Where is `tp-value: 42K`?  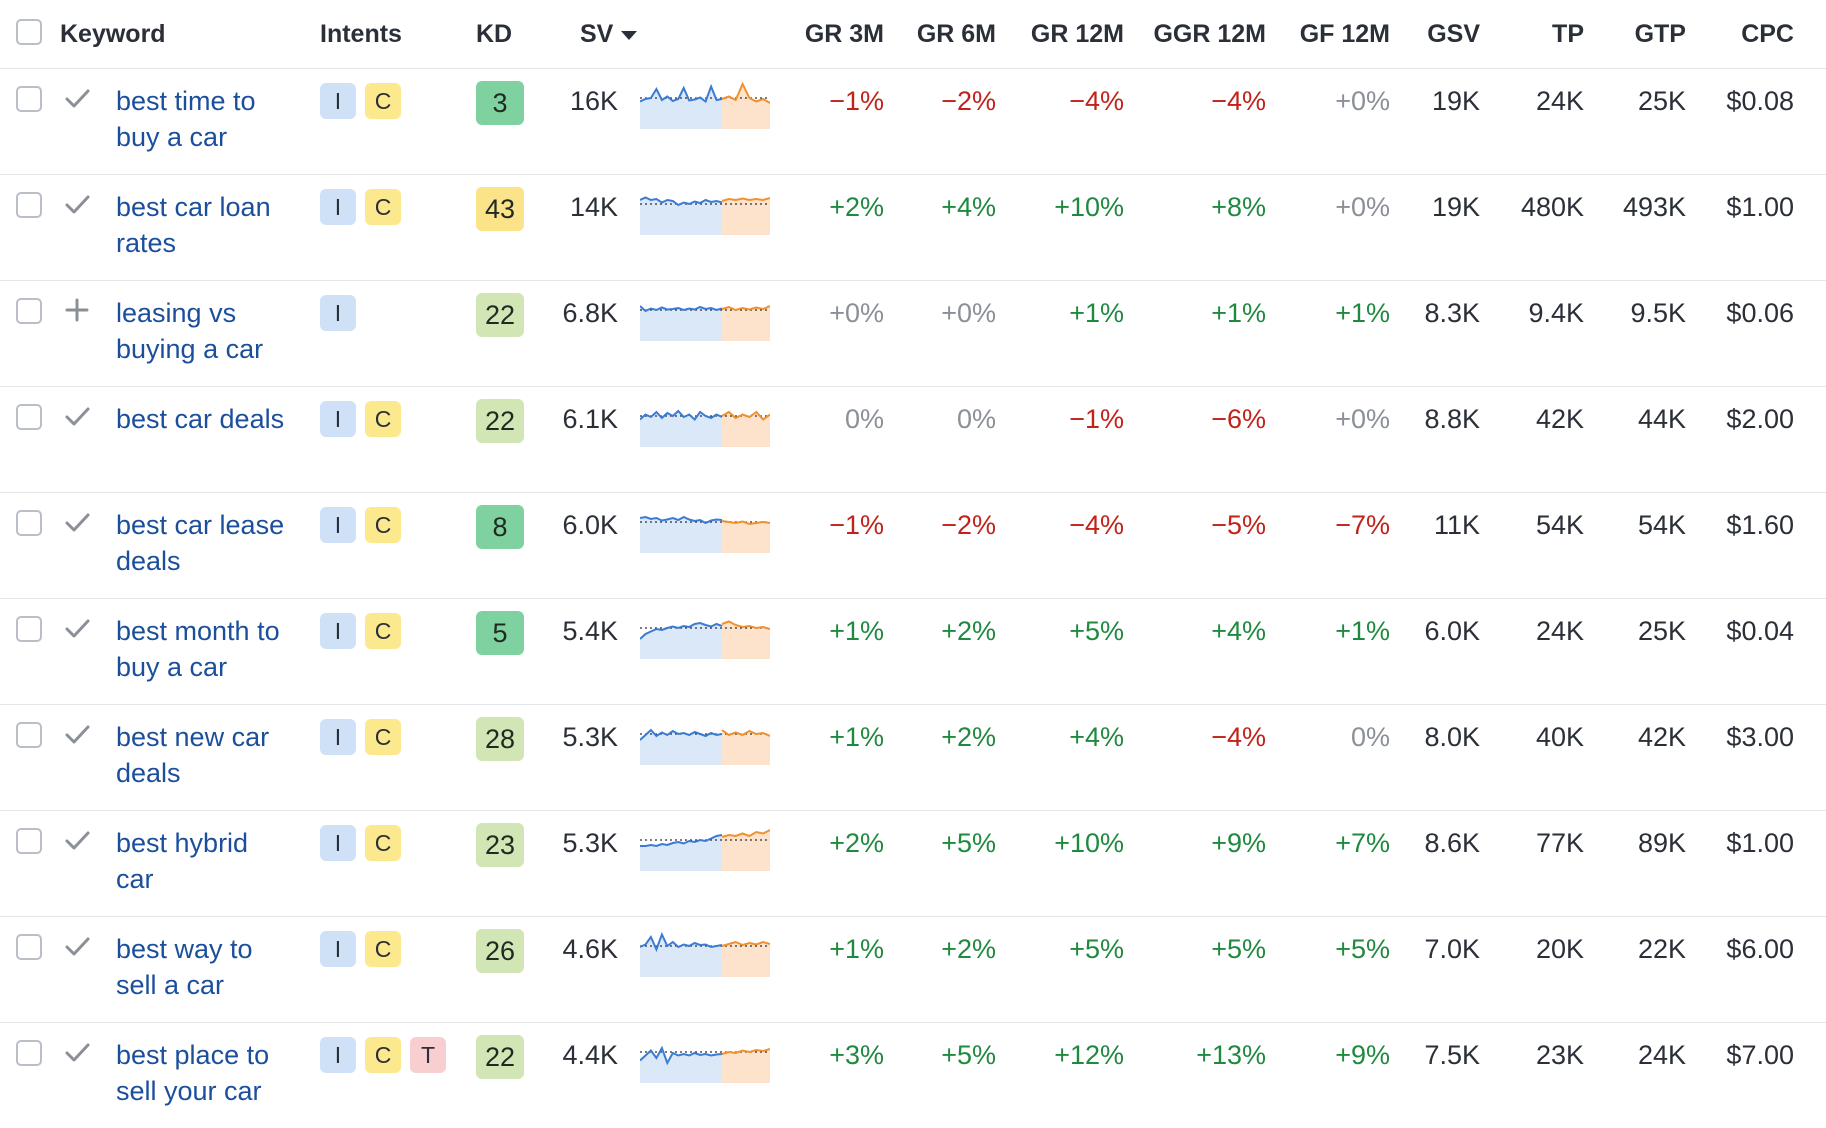 tp-value: 42K is located at coordinates (1559, 419).